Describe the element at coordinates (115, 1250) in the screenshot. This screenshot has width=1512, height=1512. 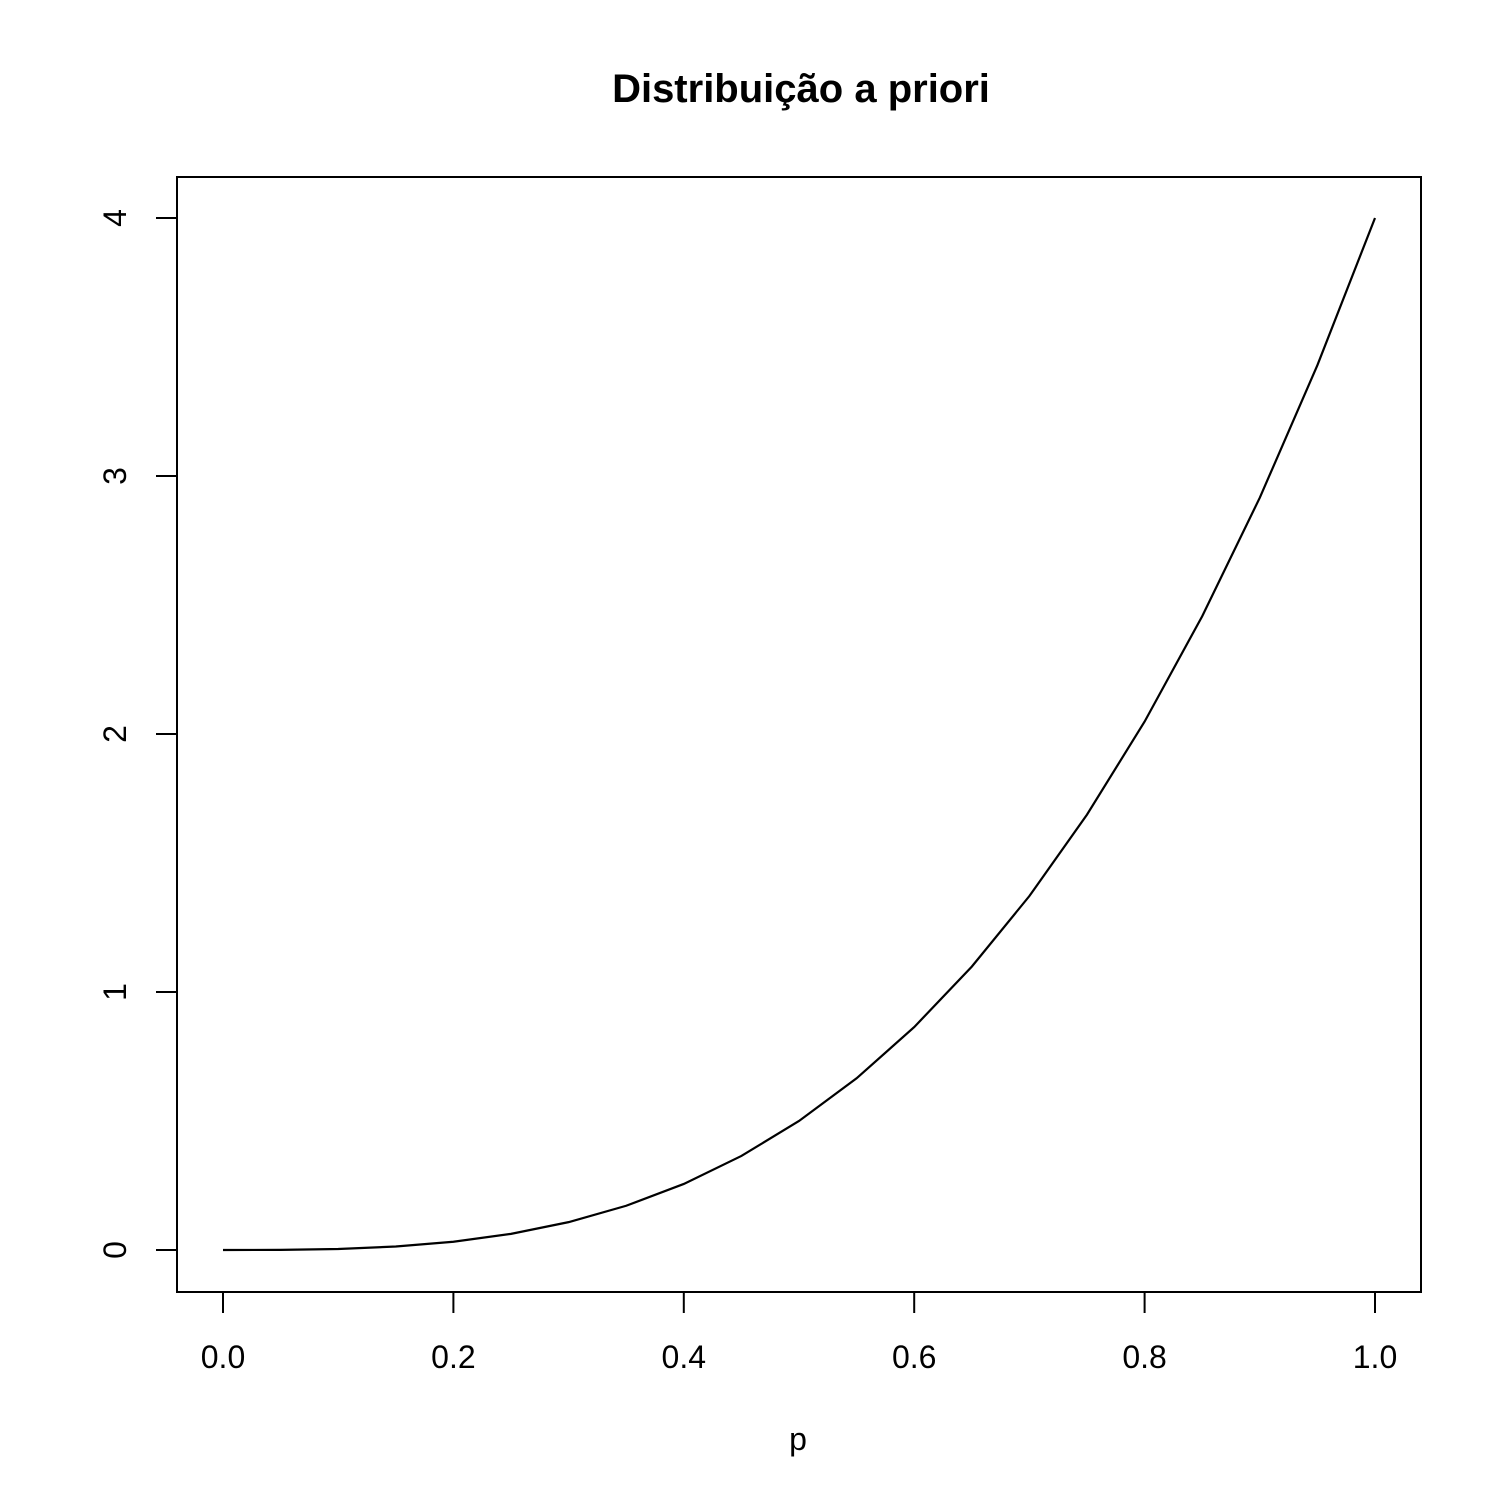
I see `y-tick-label: 0` at that location.